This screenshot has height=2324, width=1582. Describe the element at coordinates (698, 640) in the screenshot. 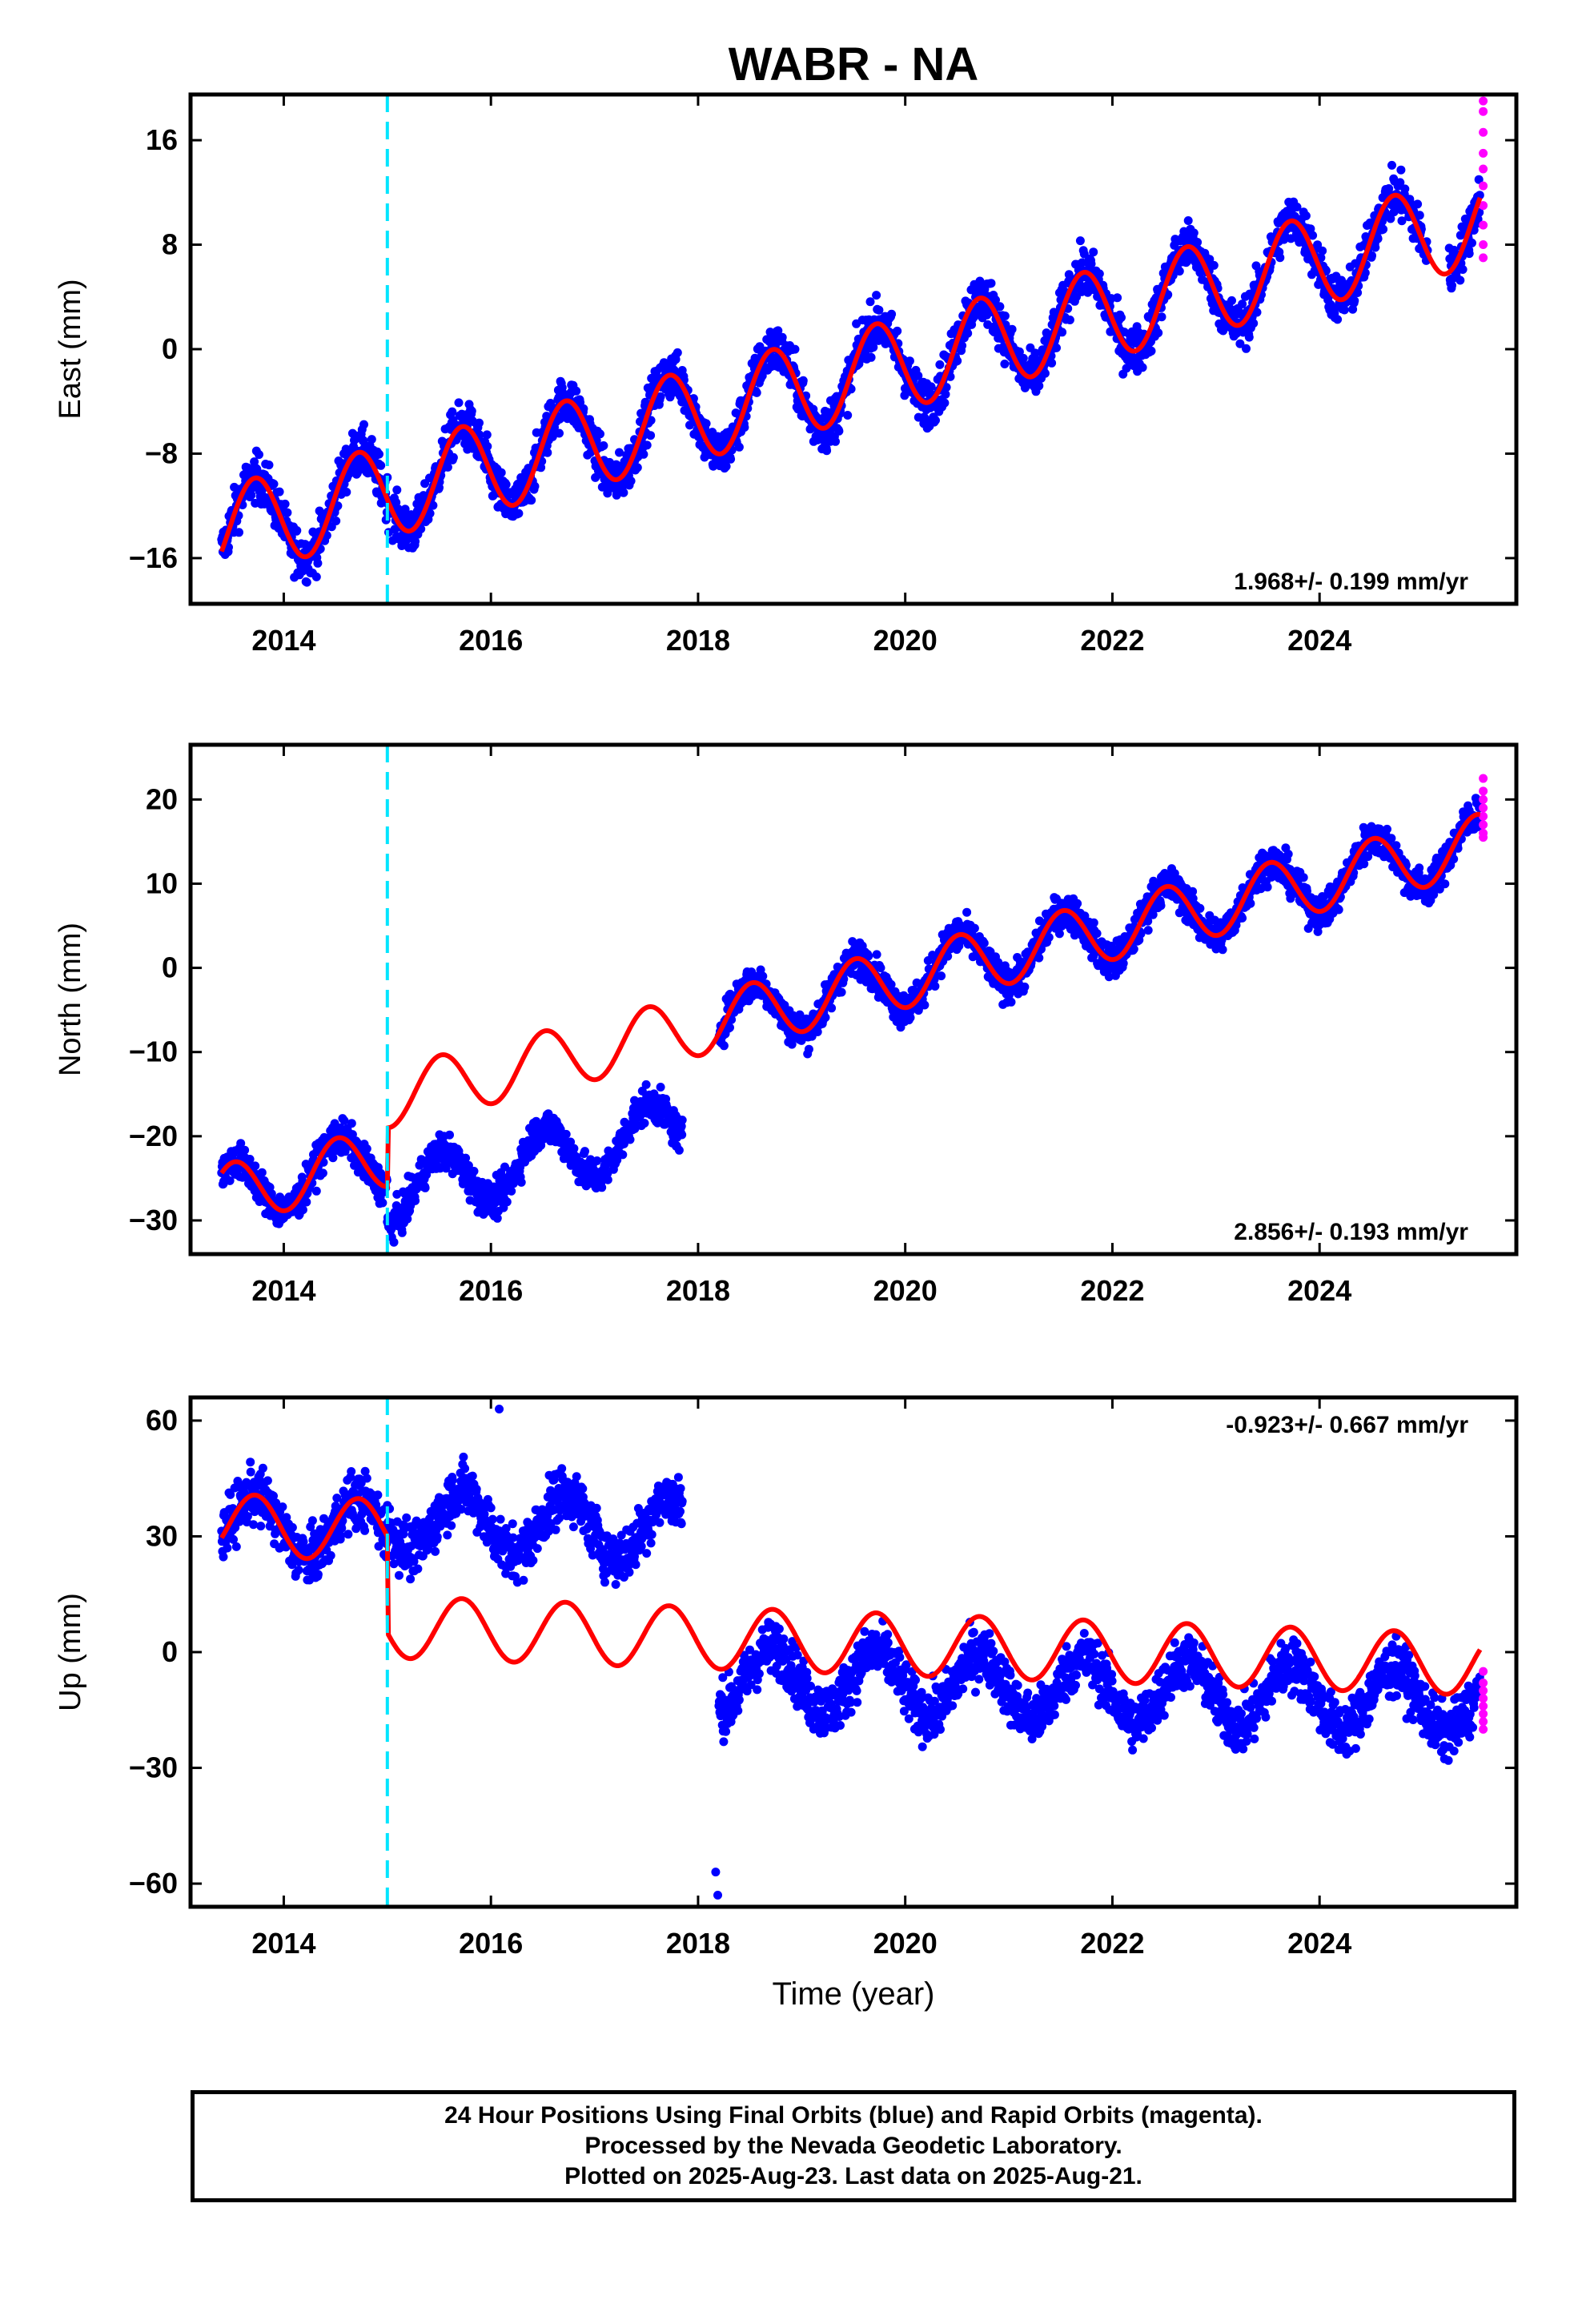

I see `x-tick-label: 2018` at that location.